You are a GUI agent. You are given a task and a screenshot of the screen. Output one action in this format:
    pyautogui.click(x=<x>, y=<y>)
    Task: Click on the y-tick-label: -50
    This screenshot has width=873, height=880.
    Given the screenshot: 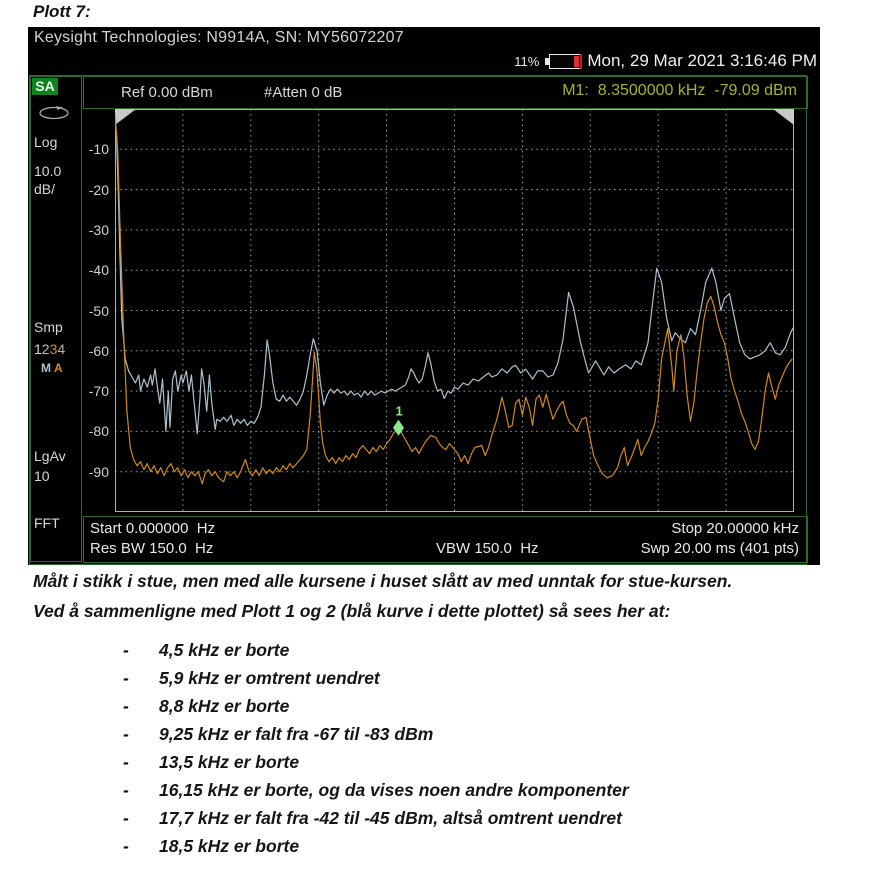 What is the action you would take?
    pyautogui.click(x=98, y=310)
    